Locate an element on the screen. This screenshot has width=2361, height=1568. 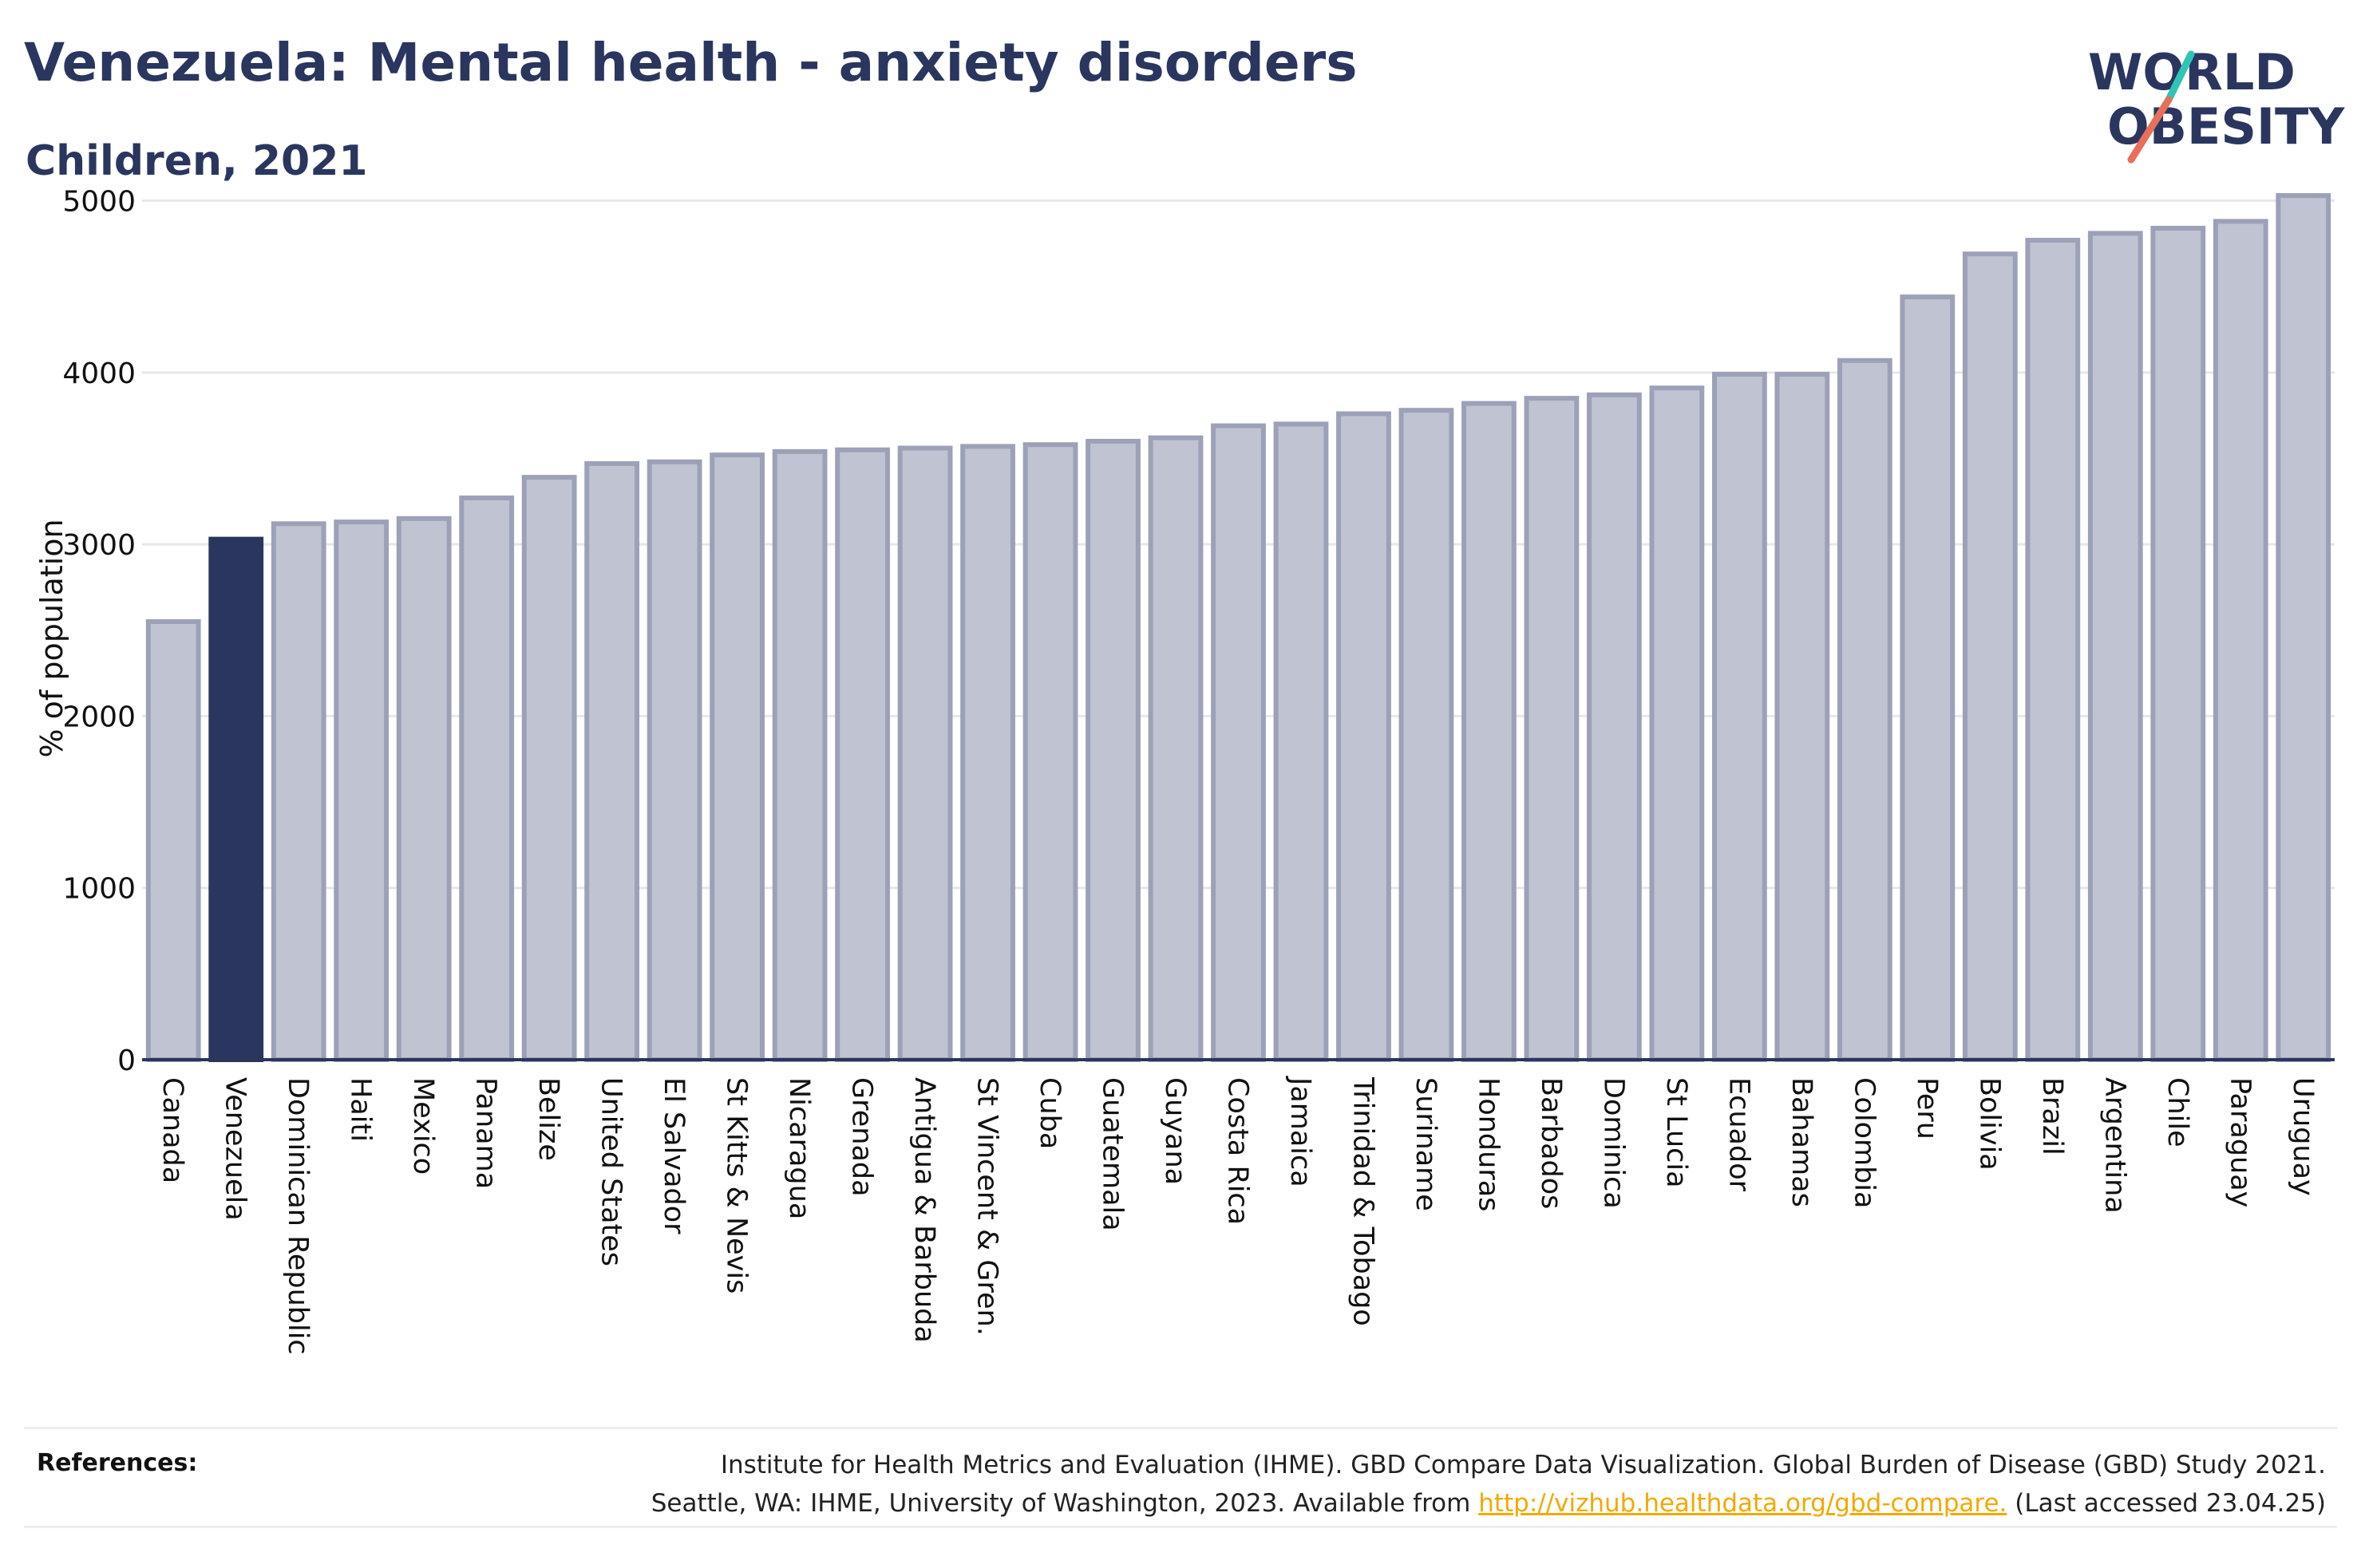
logo-slash-coral is located at coordinates (2150, 130).